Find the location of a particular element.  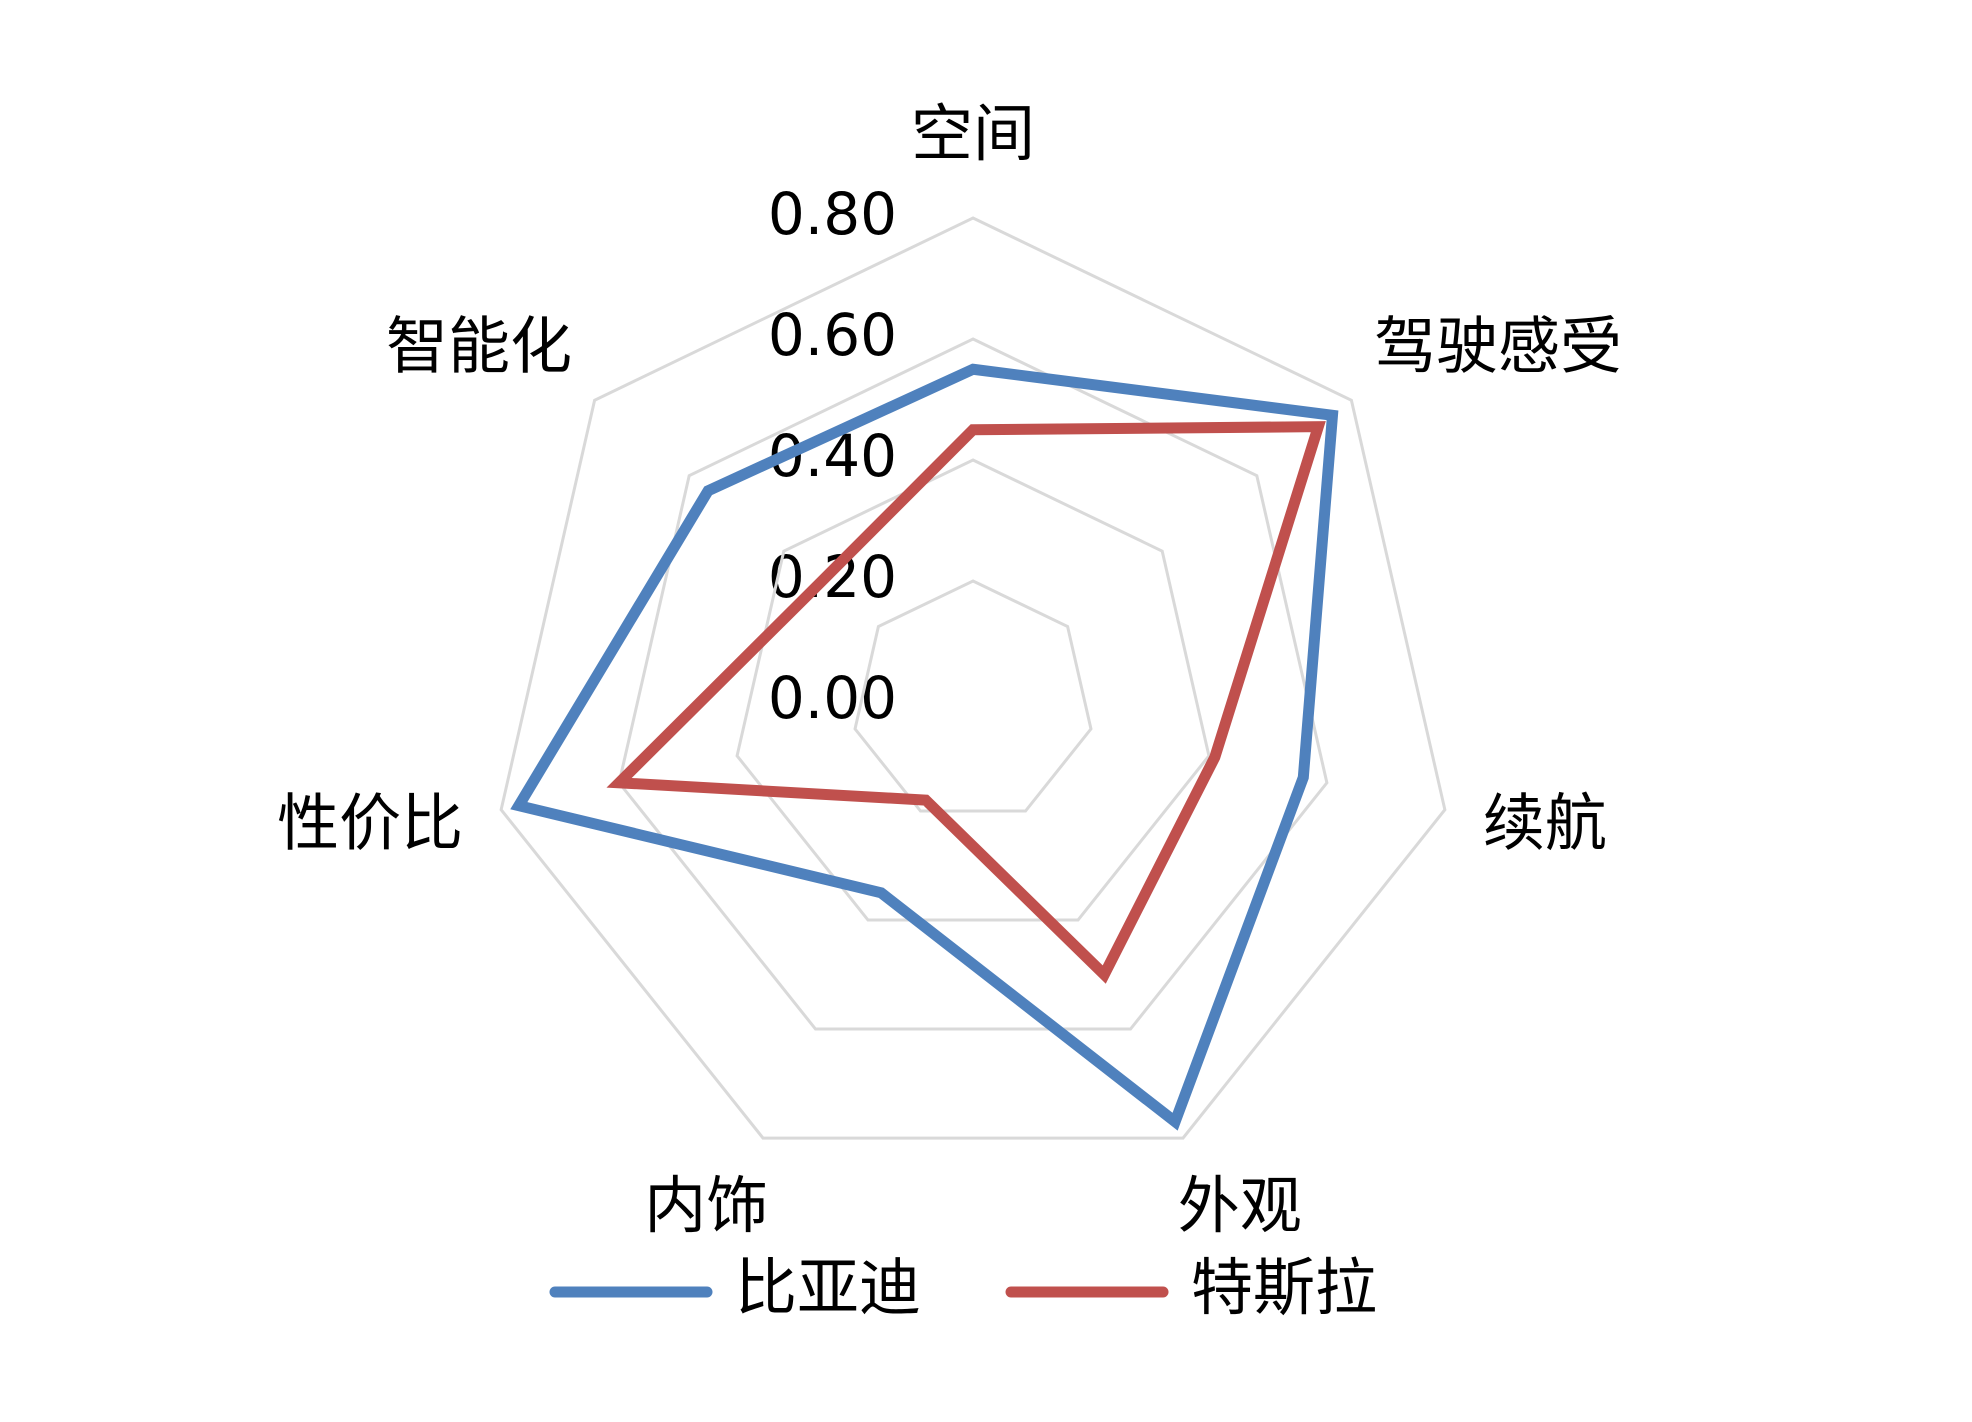

series-line is located at coordinates (966, 702).